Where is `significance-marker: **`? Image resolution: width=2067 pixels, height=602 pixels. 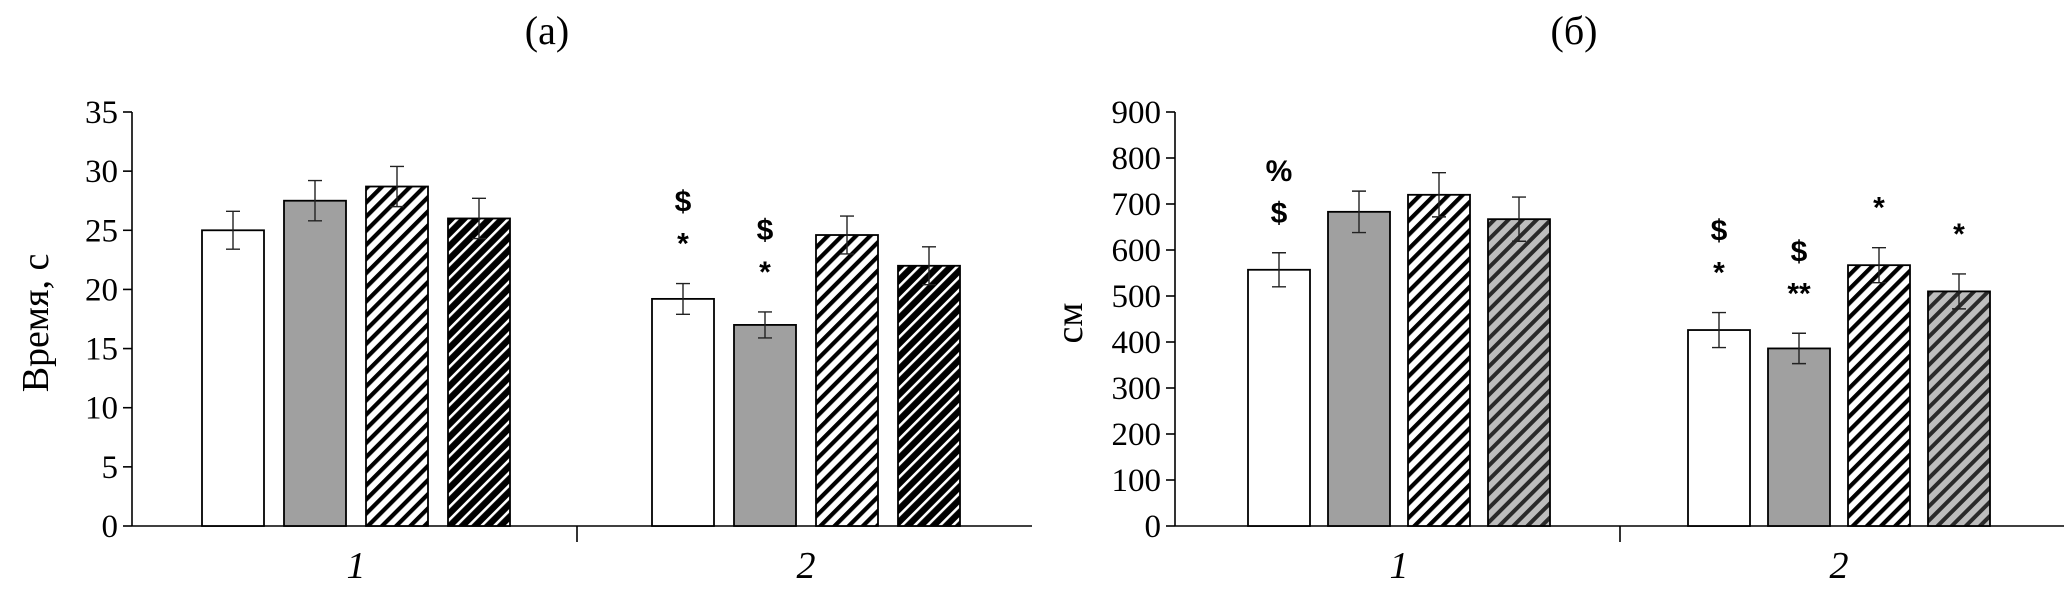 significance-marker: ** is located at coordinates (1799, 293).